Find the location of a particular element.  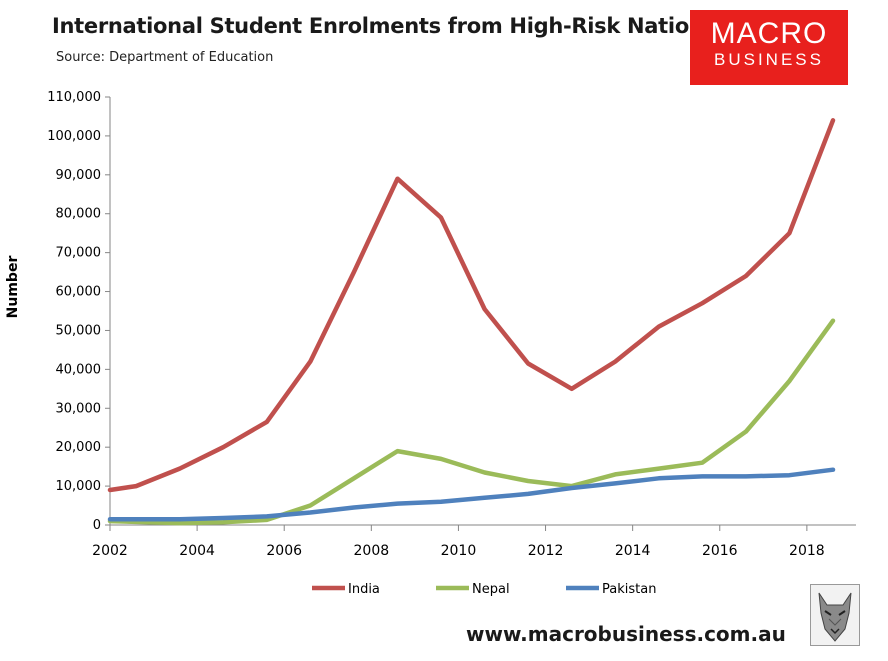

chart-source: Source: Department of Education is located at coordinates (165, 57).